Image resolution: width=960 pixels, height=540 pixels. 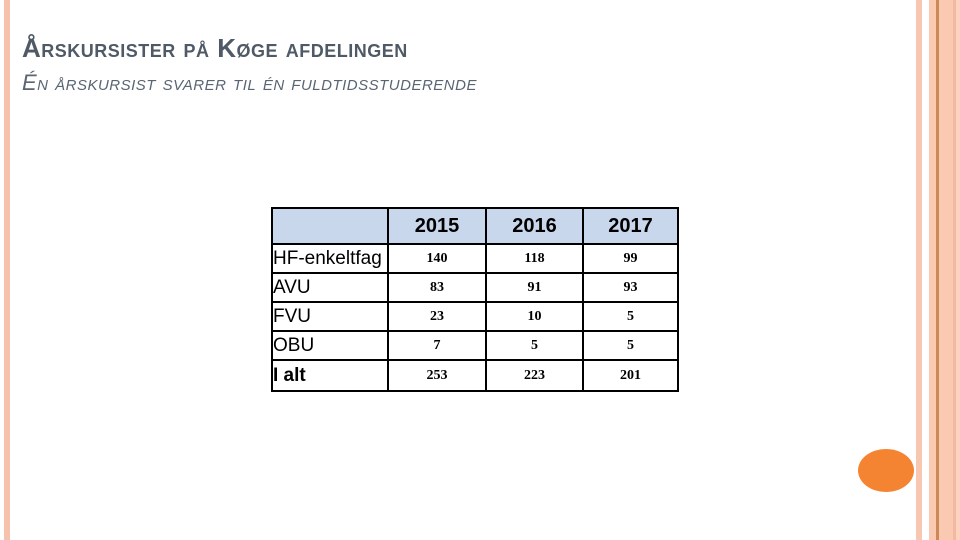 I want to click on right-accent-light-edge, so click(x=958, y=270).